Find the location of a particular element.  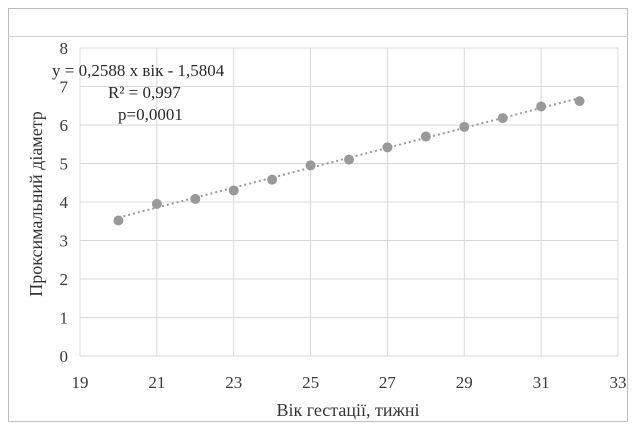

y-tick-label: 6 is located at coordinates (64, 125).